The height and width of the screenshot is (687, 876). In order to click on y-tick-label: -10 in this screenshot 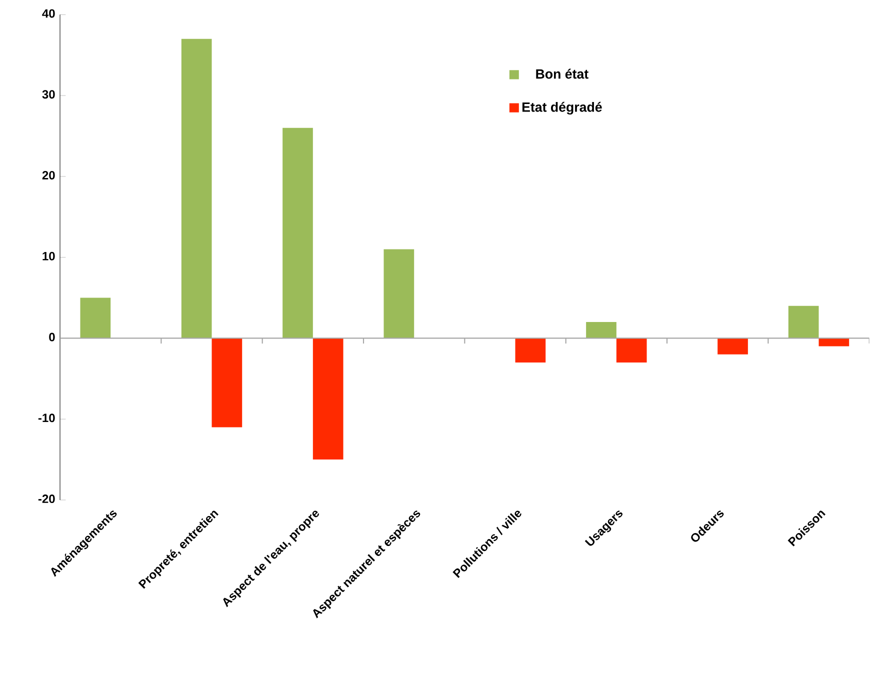, I will do `click(46, 418)`.